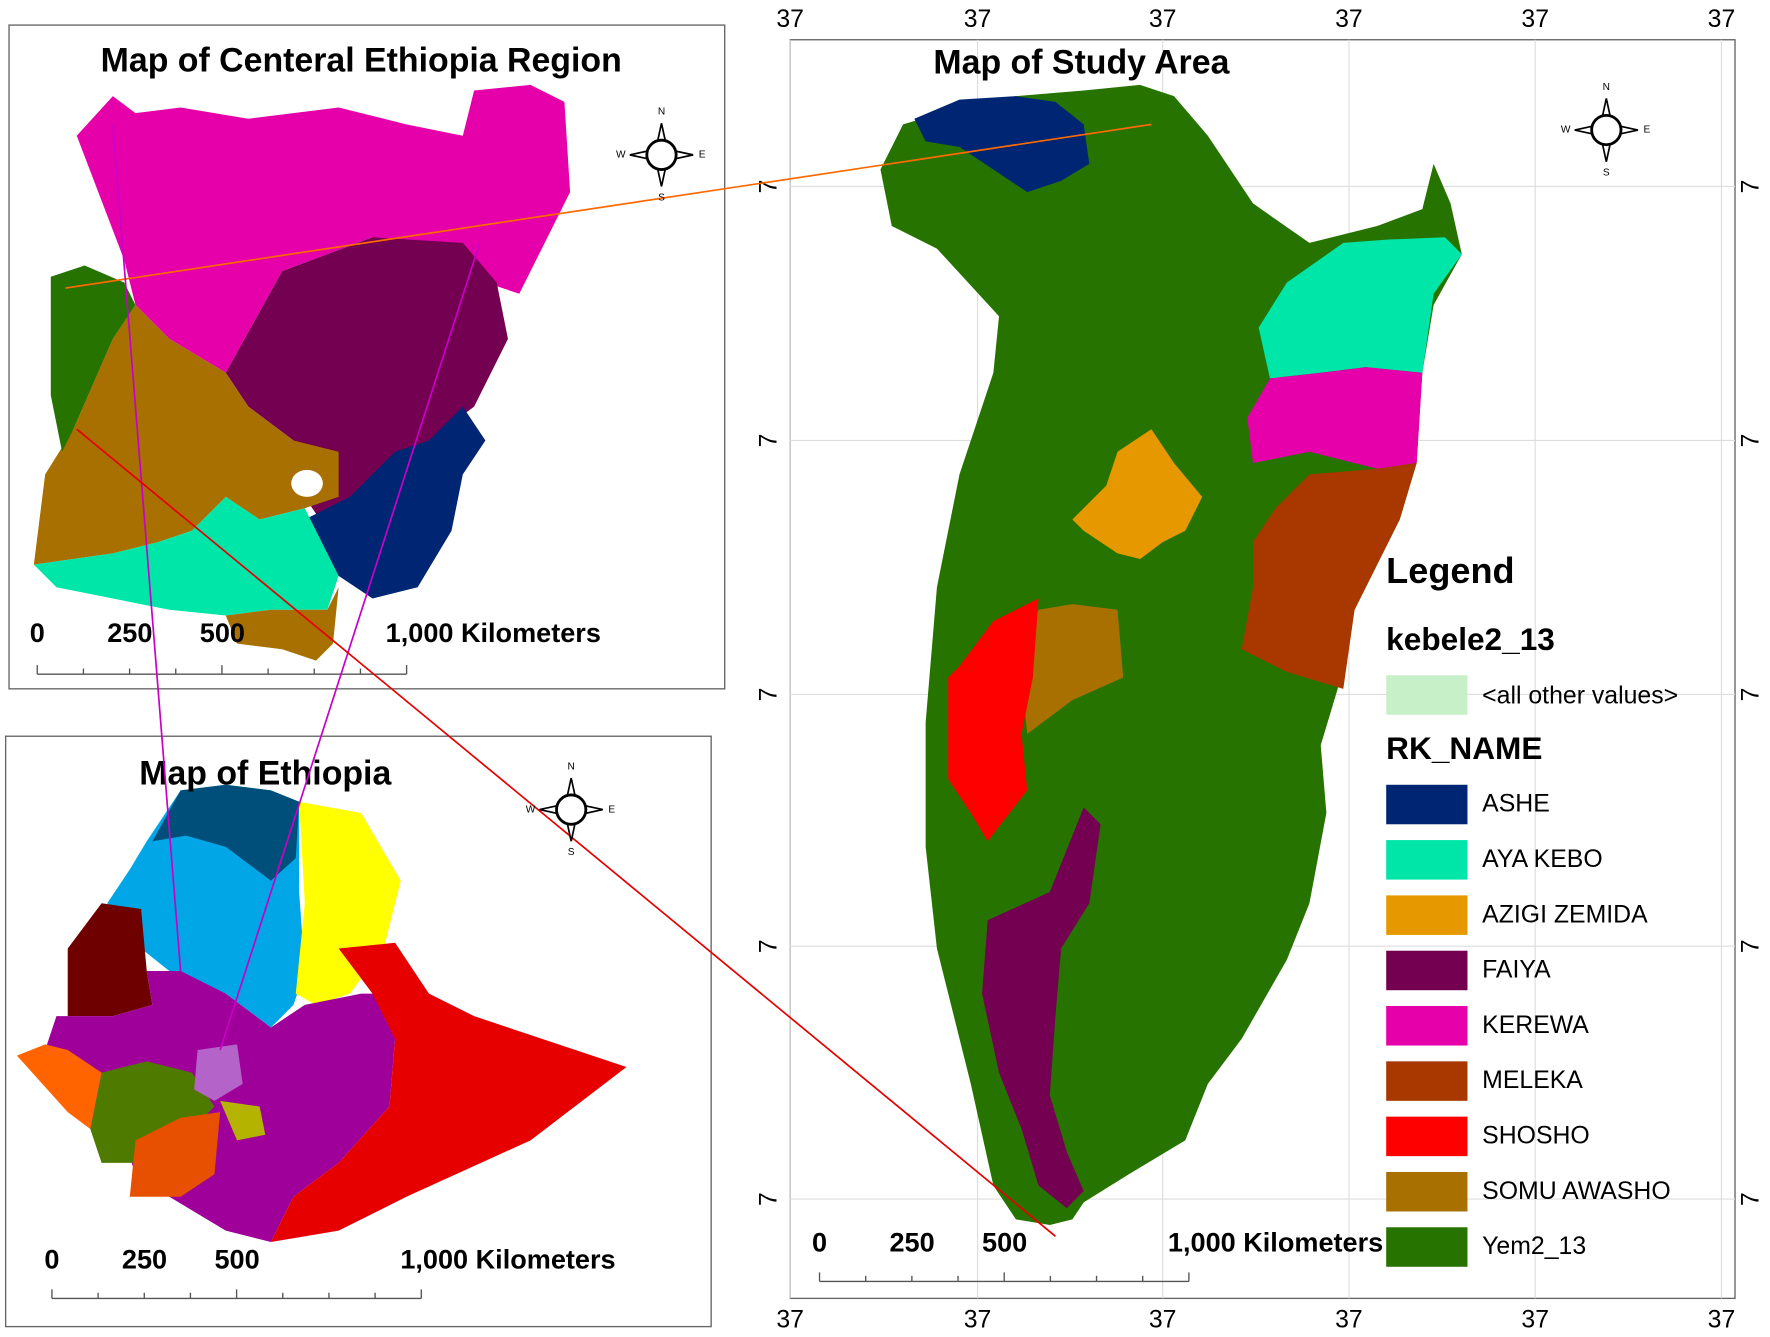 The height and width of the screenshot is (1337, 1770). What do you see at coordinates (1535, 1025) in the screenshot?
I see `legend-label: KEREWA` at bounding box center [1535, 1025].